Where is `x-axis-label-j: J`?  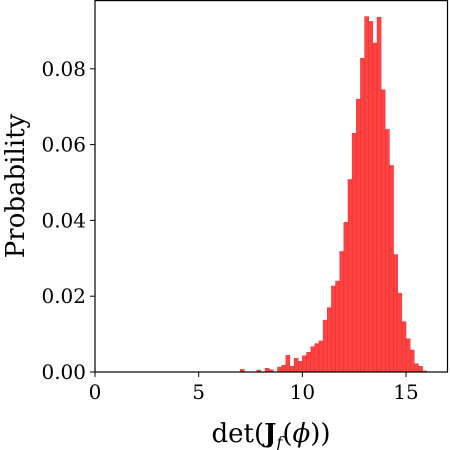 x-axis-label-j: J is located at coordinates (269, 434).